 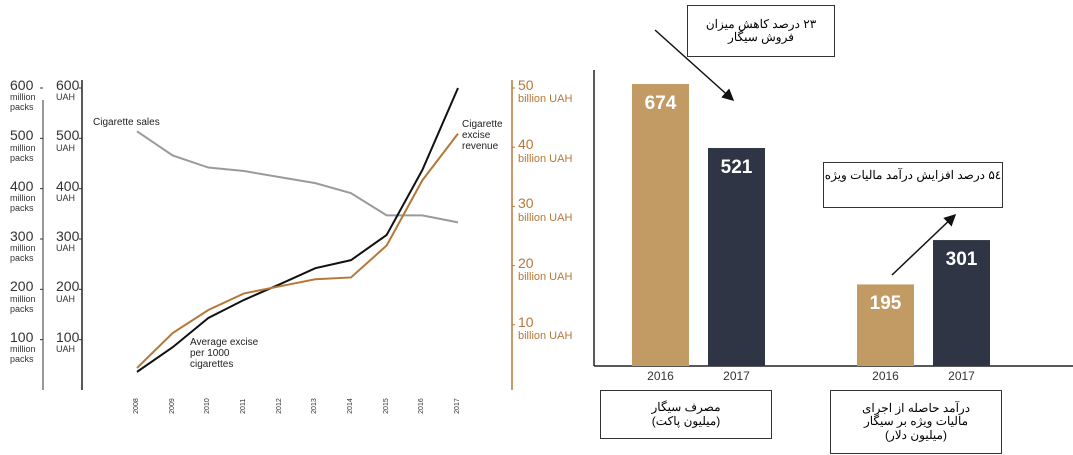 What do you see at coordinates (545, 328) in the screenshot?
I see `y2-tick-label: 10 billion UAH` at bounding box center [545, 328].